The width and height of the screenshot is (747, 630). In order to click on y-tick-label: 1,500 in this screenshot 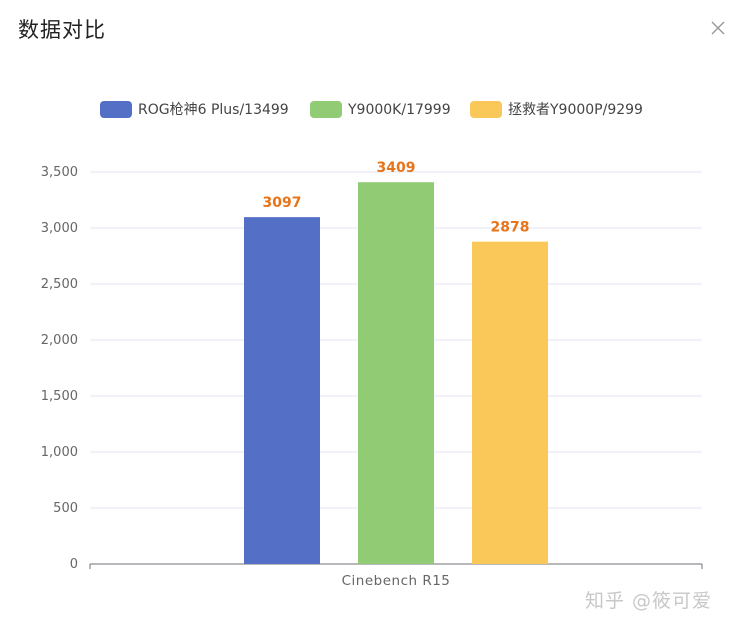, I will do `click(59, 396)`.